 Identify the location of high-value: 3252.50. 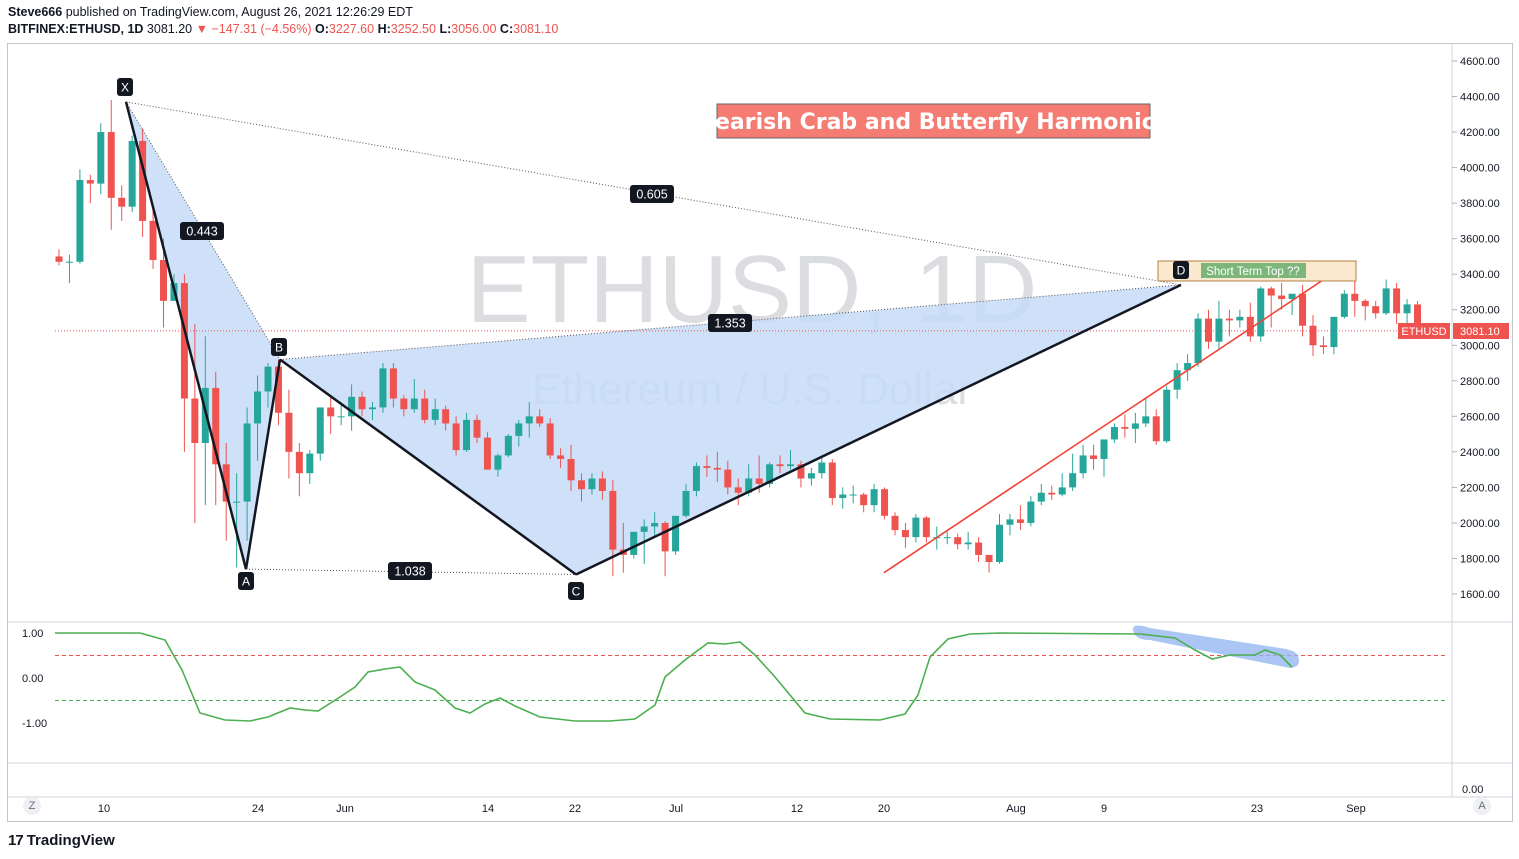
(413, 29).